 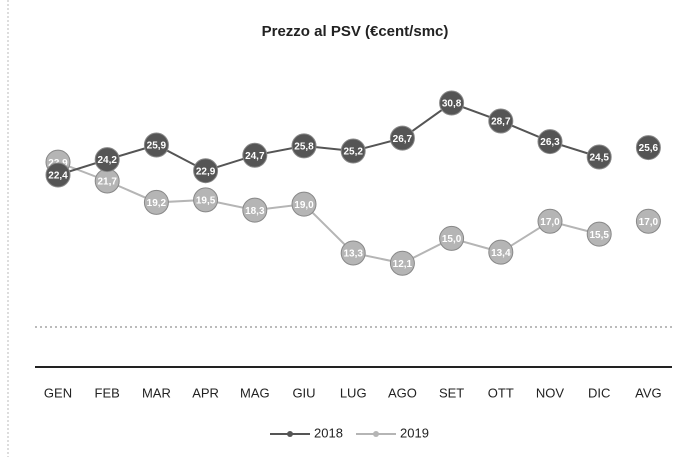 What do you see at coordinates (451, 392) in the screenshot?
I see `x-tick-label: SET` at bounding box center [451, 392].